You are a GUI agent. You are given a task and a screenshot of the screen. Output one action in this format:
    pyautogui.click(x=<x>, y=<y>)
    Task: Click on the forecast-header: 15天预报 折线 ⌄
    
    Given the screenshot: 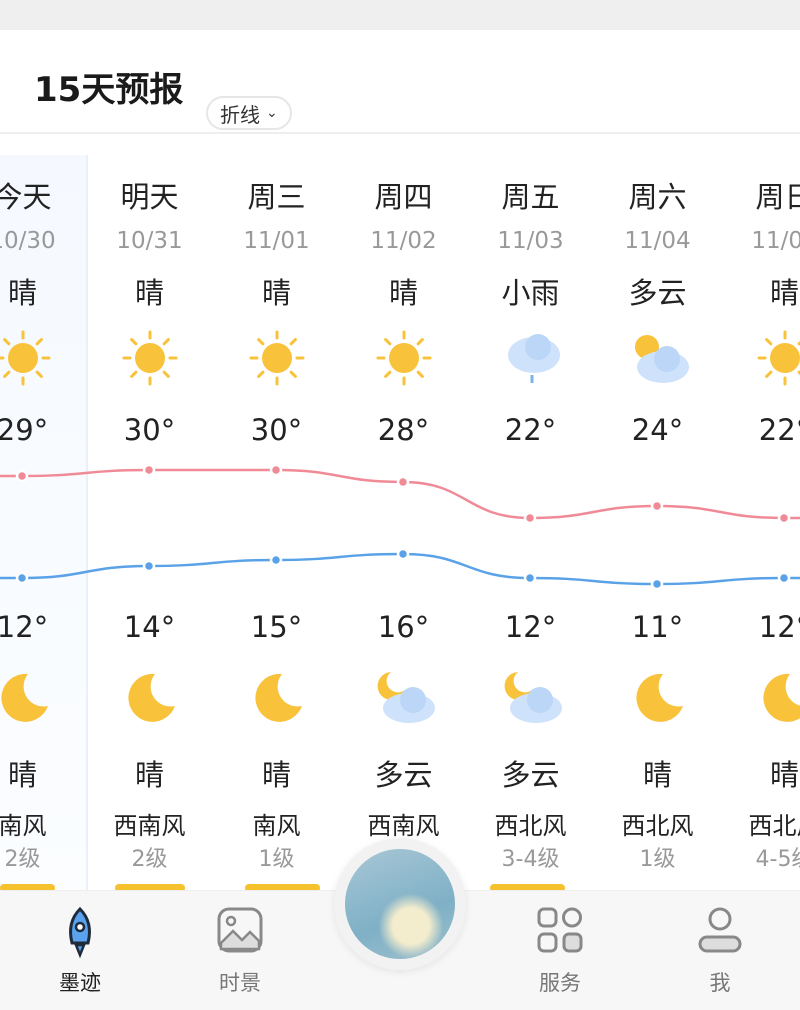 What is the action you would take?
    pyautogui.click(x=400, y=82)
    